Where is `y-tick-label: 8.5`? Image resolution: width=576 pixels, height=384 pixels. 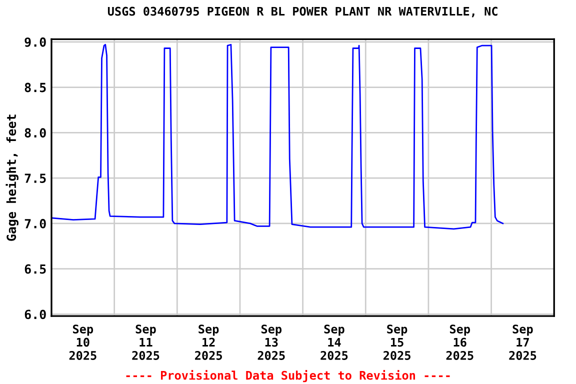
y-tick-label: 8.5 is located at coordinates (35, 87).